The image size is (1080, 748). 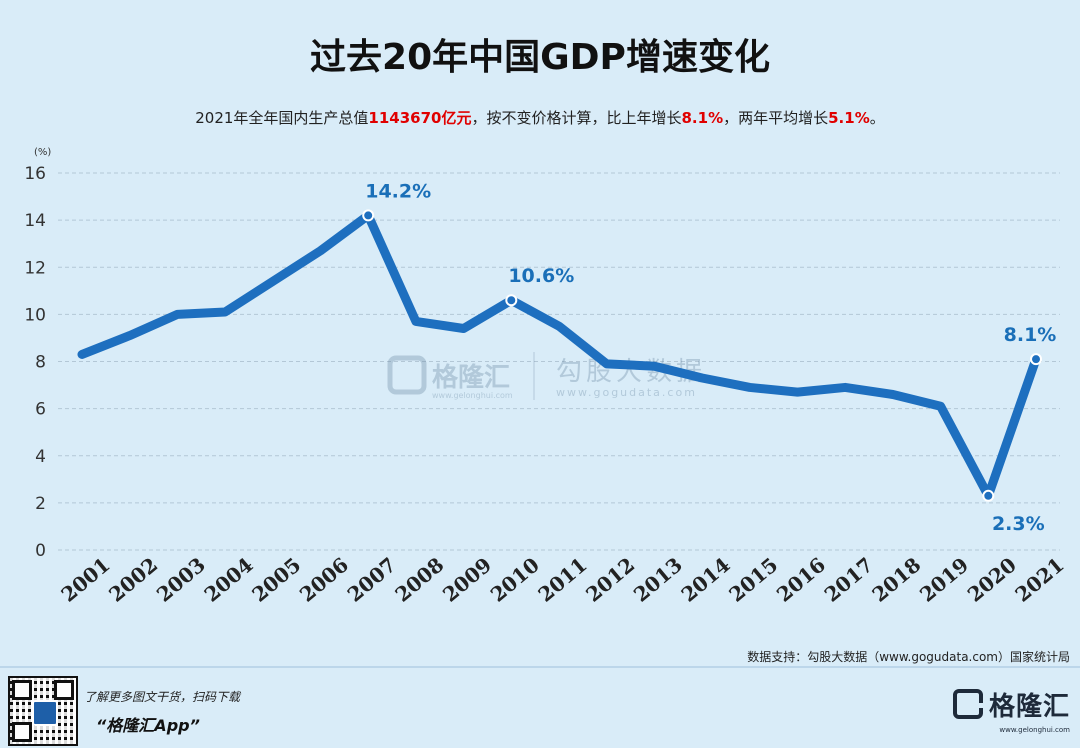 What do you see at coordinates (702, 118) in the screenshot?
I see `subtitle-highlight: 8.1%` at bounding box center [702, 118].